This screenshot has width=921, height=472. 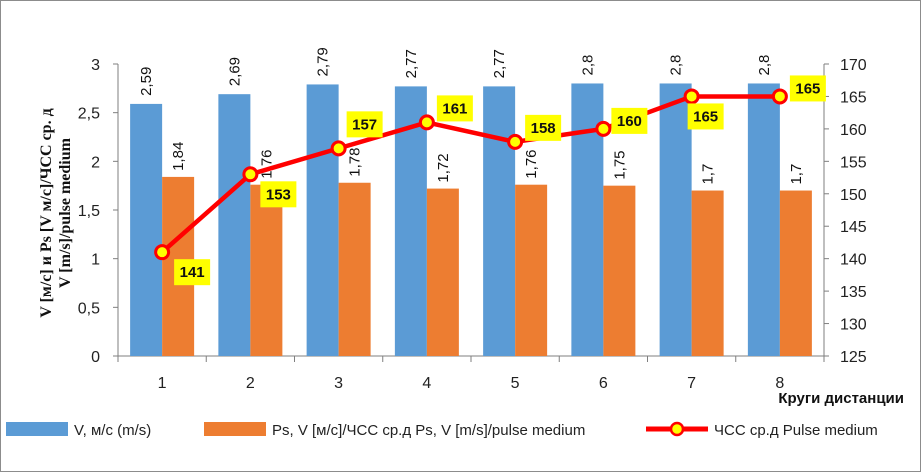 I want to click on legend-swatch-v, so click(x=37, y=429).